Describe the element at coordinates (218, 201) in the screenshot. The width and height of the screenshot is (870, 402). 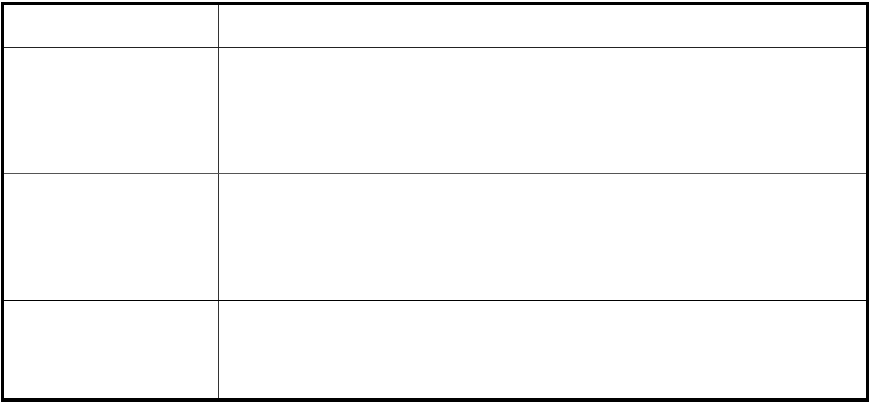
I see `column-divider` at that location.